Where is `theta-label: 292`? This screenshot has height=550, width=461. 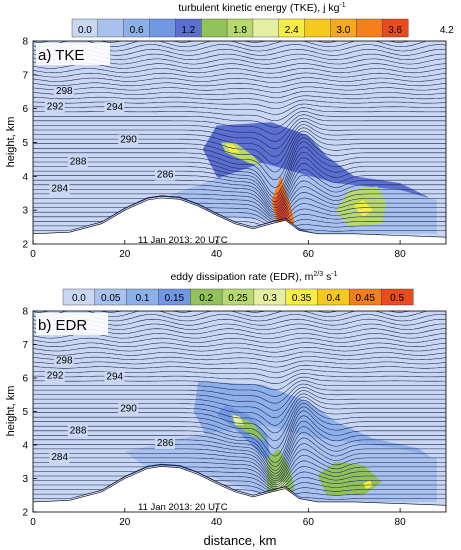
theta-label: 292 is located at coordinates (55, 376).